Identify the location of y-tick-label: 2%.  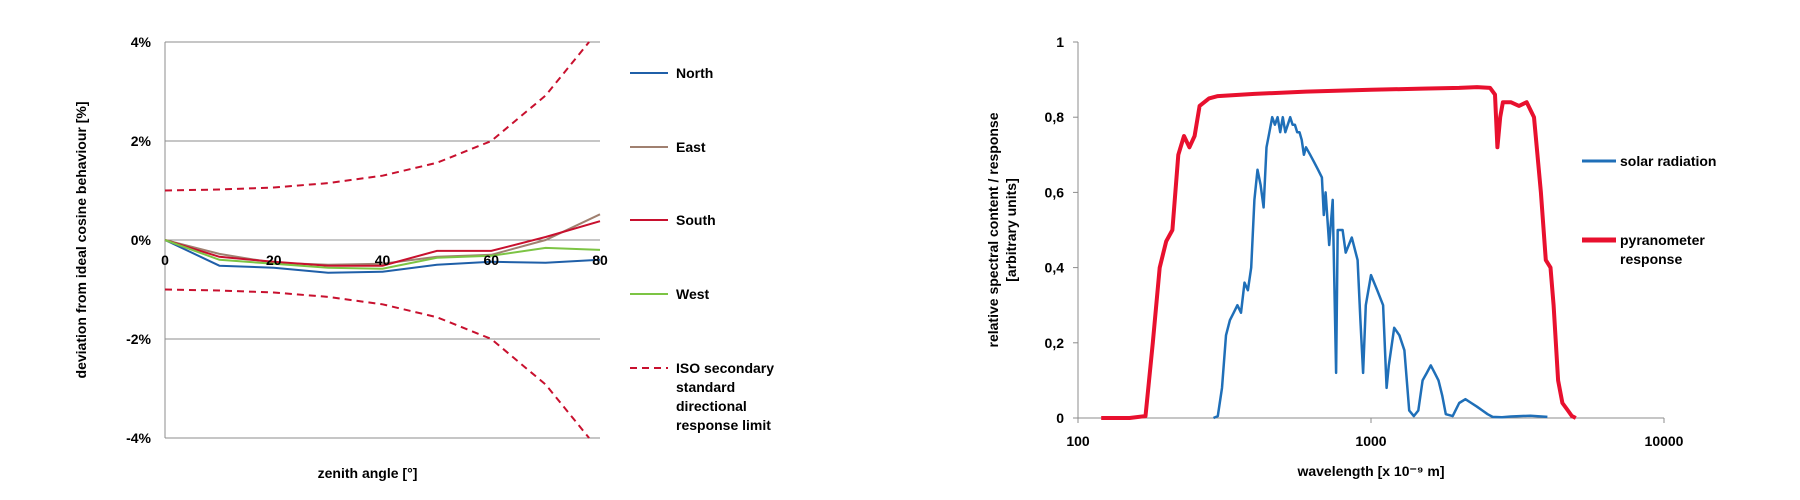
(141, 141).